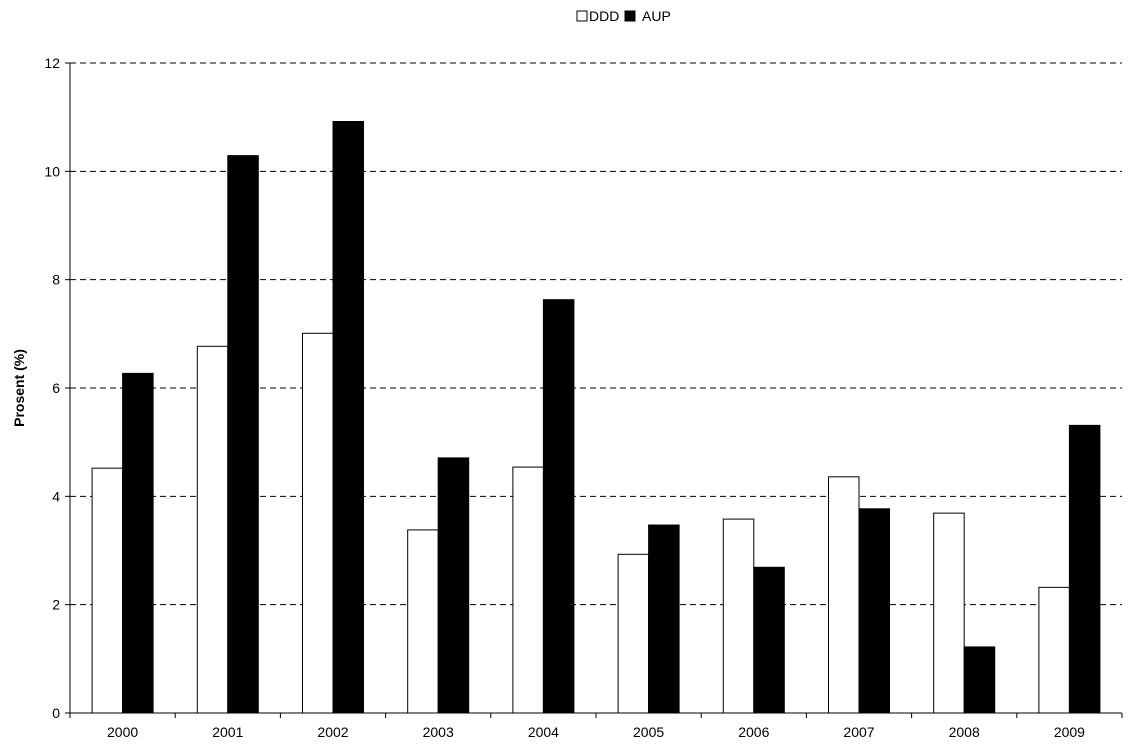 The width and height of the screenshot is (1134, 747). I want to click on x-tick-label: 2001, so click(227, 732).